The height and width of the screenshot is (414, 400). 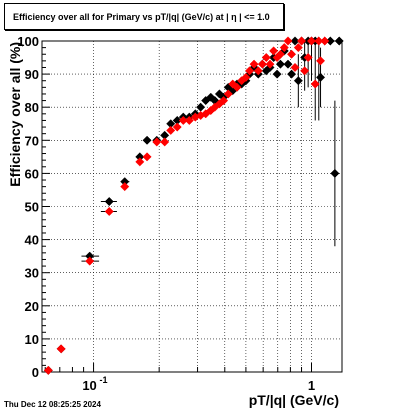 I want to click on y-tick-label: 20, so click(x=32, y=306).